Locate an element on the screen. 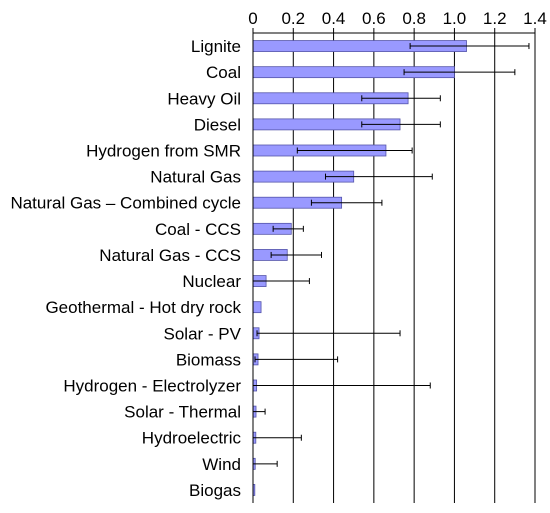 The height and width of the screenshot is (513, 550). category-label: Nuclear is located at coordinates (211, 281).